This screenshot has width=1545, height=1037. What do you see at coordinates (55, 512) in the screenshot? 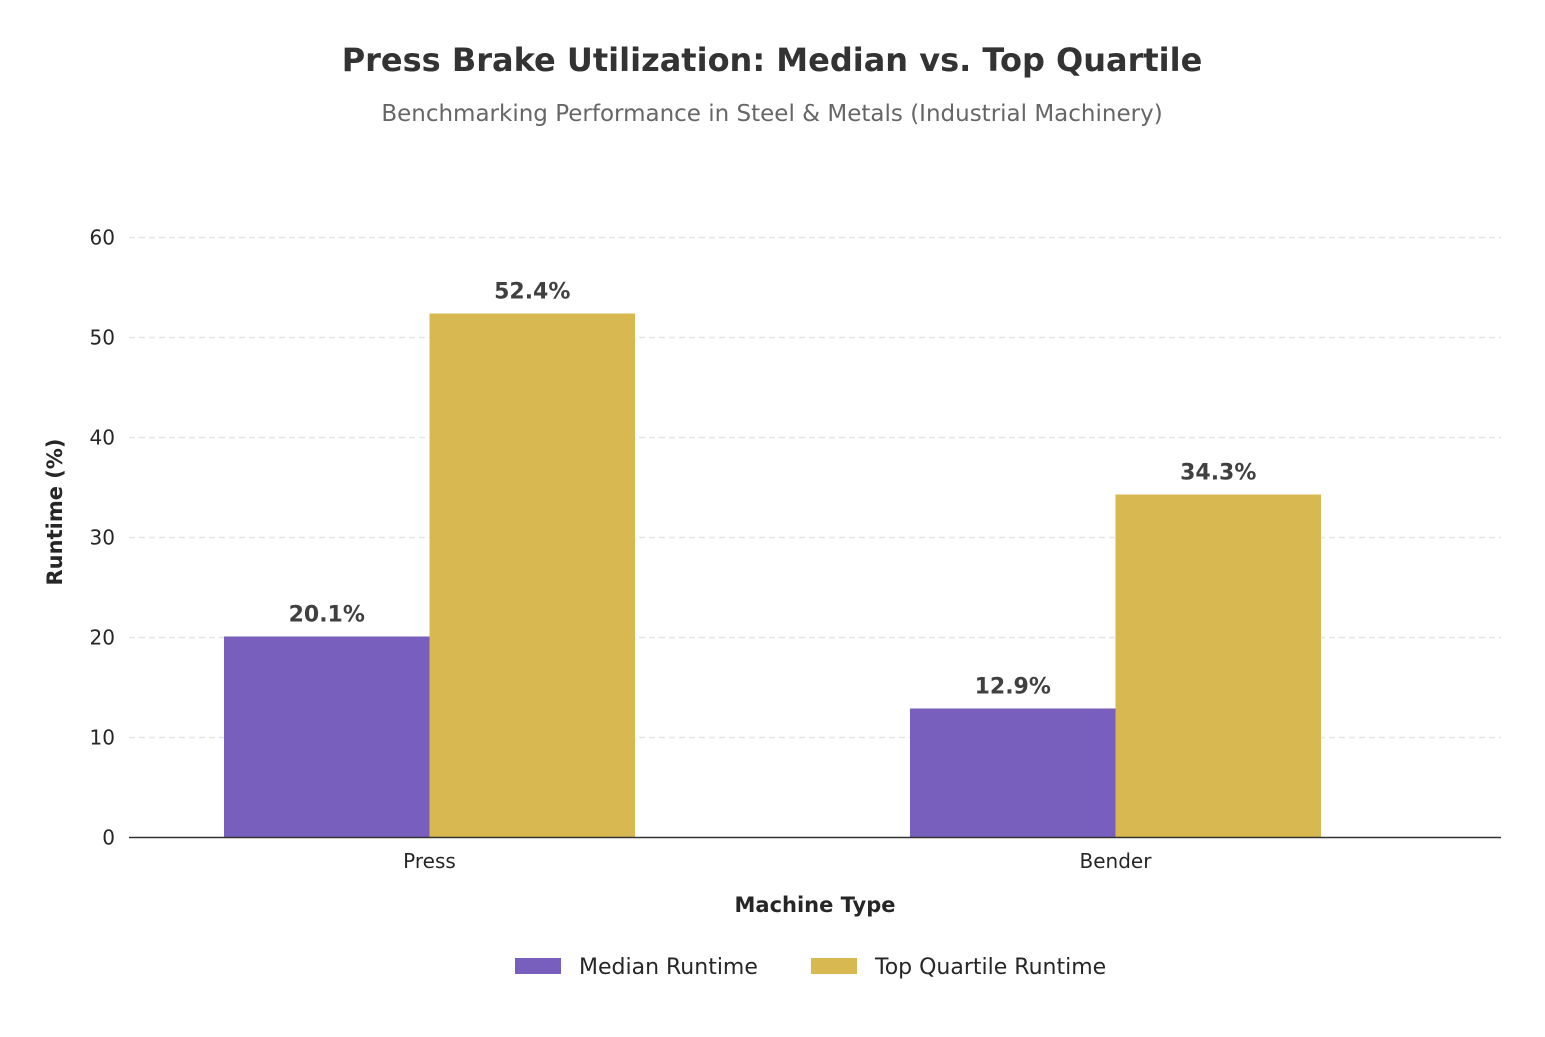
I see `y-axis-title: Runtime (%)` at bounding box center [55, 512].